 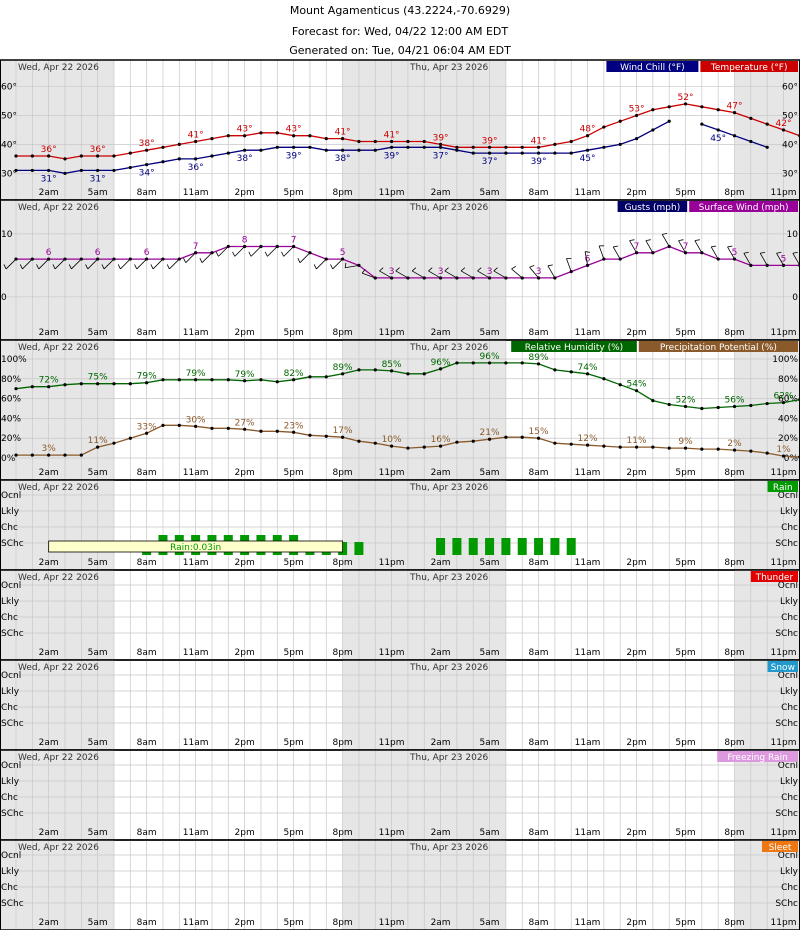 I want to click on data-label: 37°, so click(x=490, y=162).